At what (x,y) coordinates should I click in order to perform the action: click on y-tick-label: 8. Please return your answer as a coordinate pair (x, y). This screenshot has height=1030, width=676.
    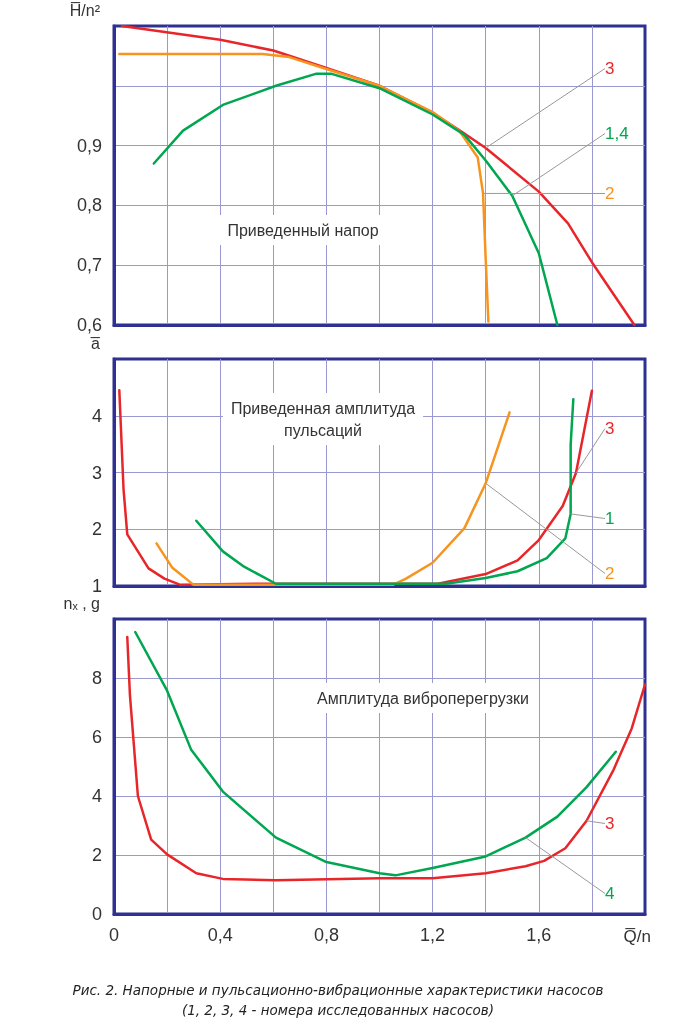
    Looking at the image, I should click on (96, 678).